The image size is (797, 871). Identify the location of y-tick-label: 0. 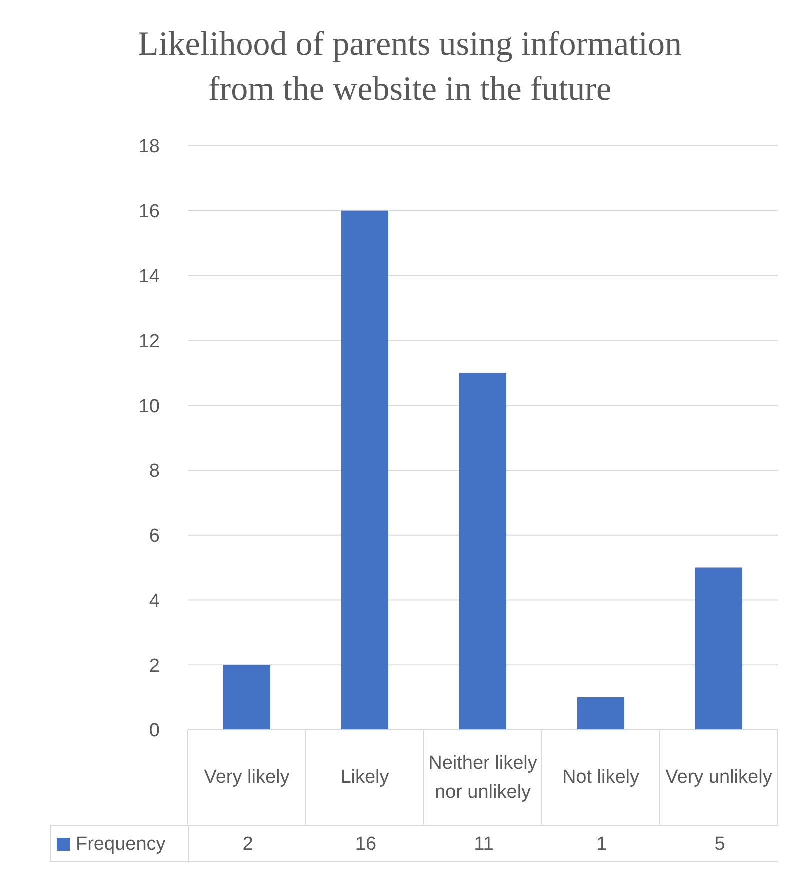
(154, 731).